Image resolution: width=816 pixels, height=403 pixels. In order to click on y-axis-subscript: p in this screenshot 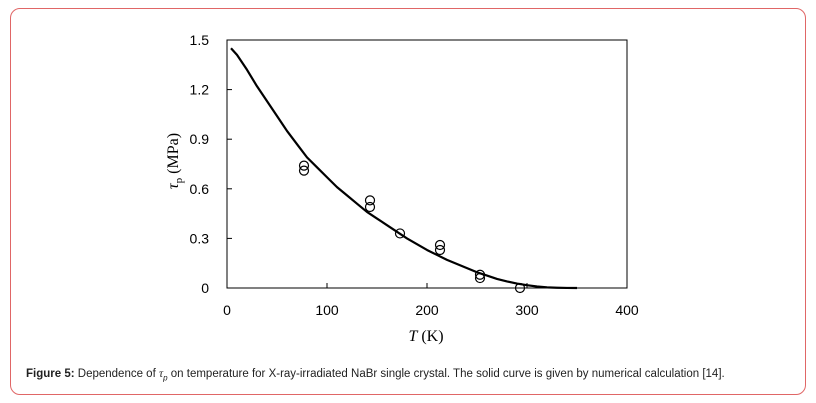, I will do `click(179, 180)`.